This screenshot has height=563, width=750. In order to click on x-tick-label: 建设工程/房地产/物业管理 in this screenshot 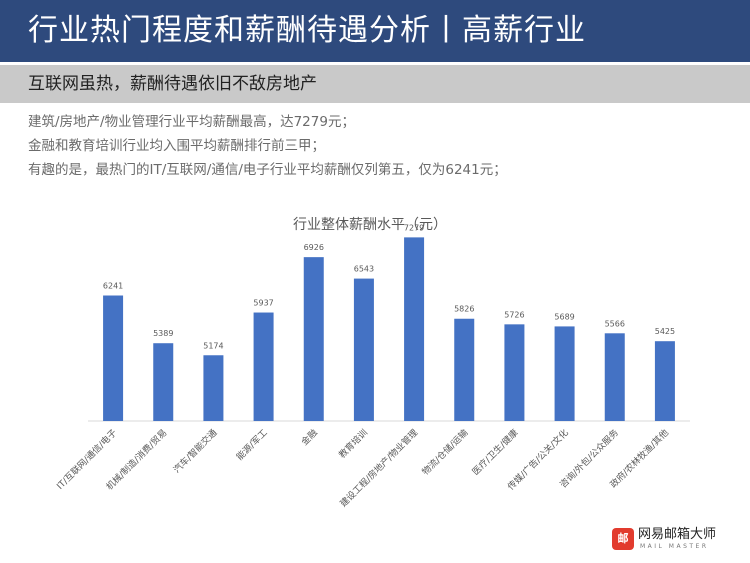, I will do `click(378, 468)`.